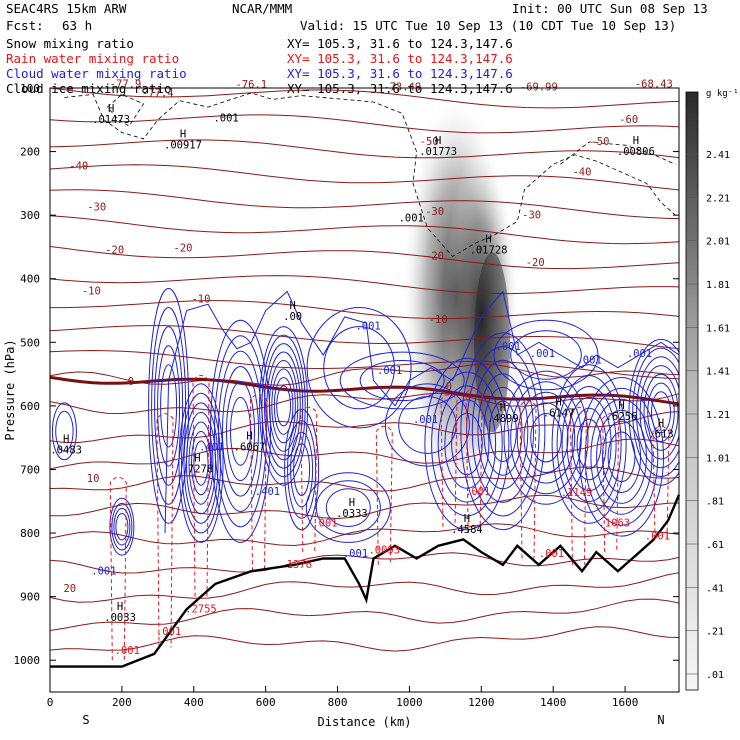  What do you see at coordinates (599, 142) in the screenshot?
I see `temperature-label: -50` at bounding box center [599, 142].